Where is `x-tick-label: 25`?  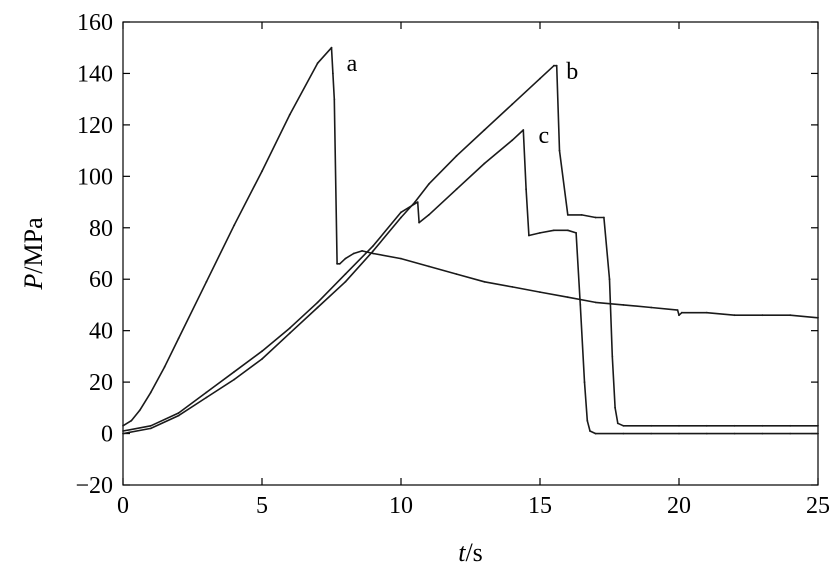 x-tick-label: 25 is located at coordinates (818, 506).